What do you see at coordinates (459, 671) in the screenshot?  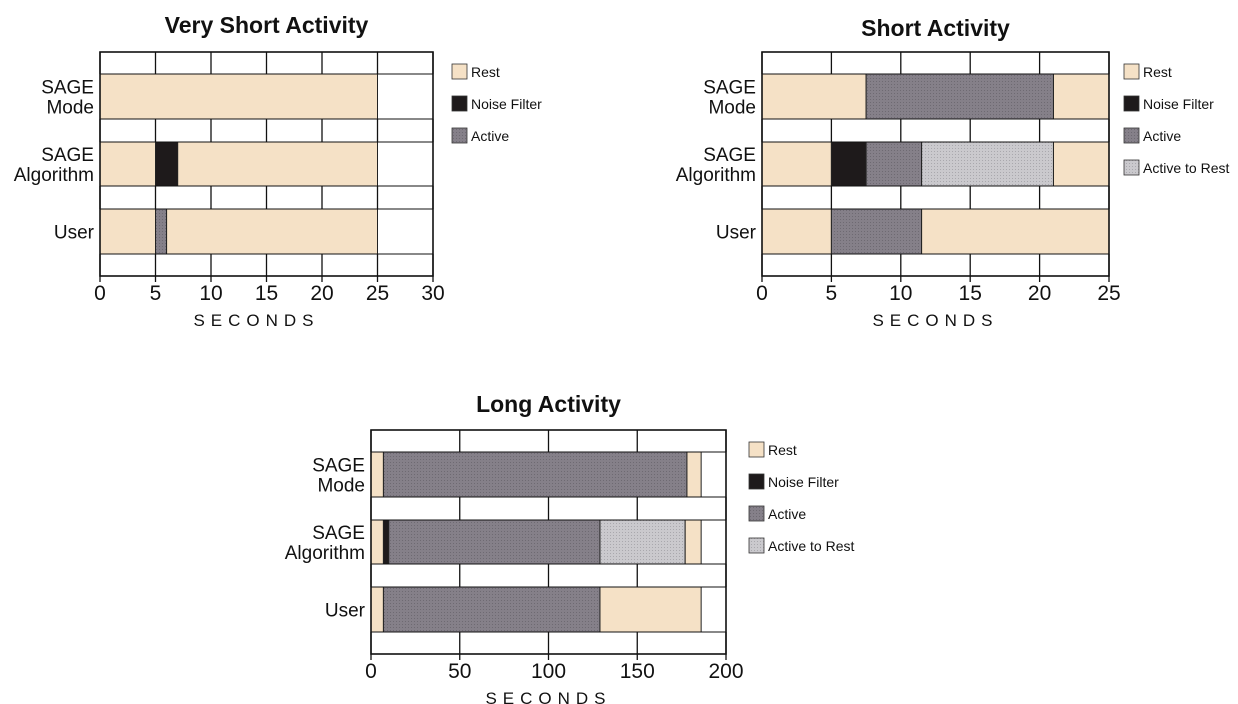 I see `tick-label: 50` at bounding box center [459, 671].